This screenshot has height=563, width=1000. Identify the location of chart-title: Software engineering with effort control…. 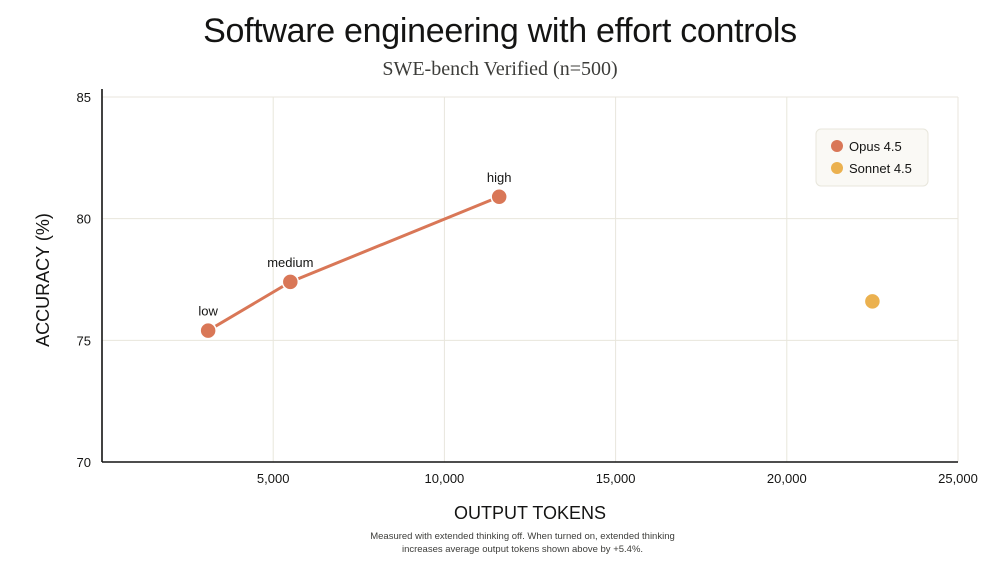
(500, 31).